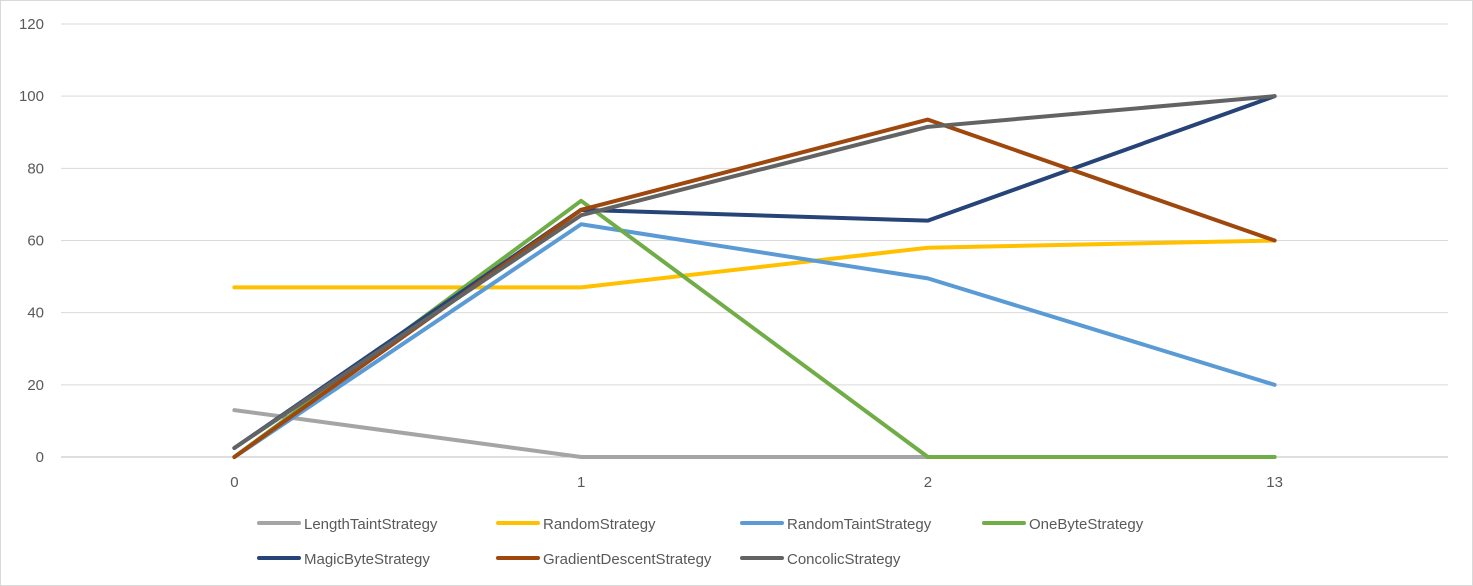 The image size is (1473, 586). I want to click on x-tick-label: 0, so click(234, 482).